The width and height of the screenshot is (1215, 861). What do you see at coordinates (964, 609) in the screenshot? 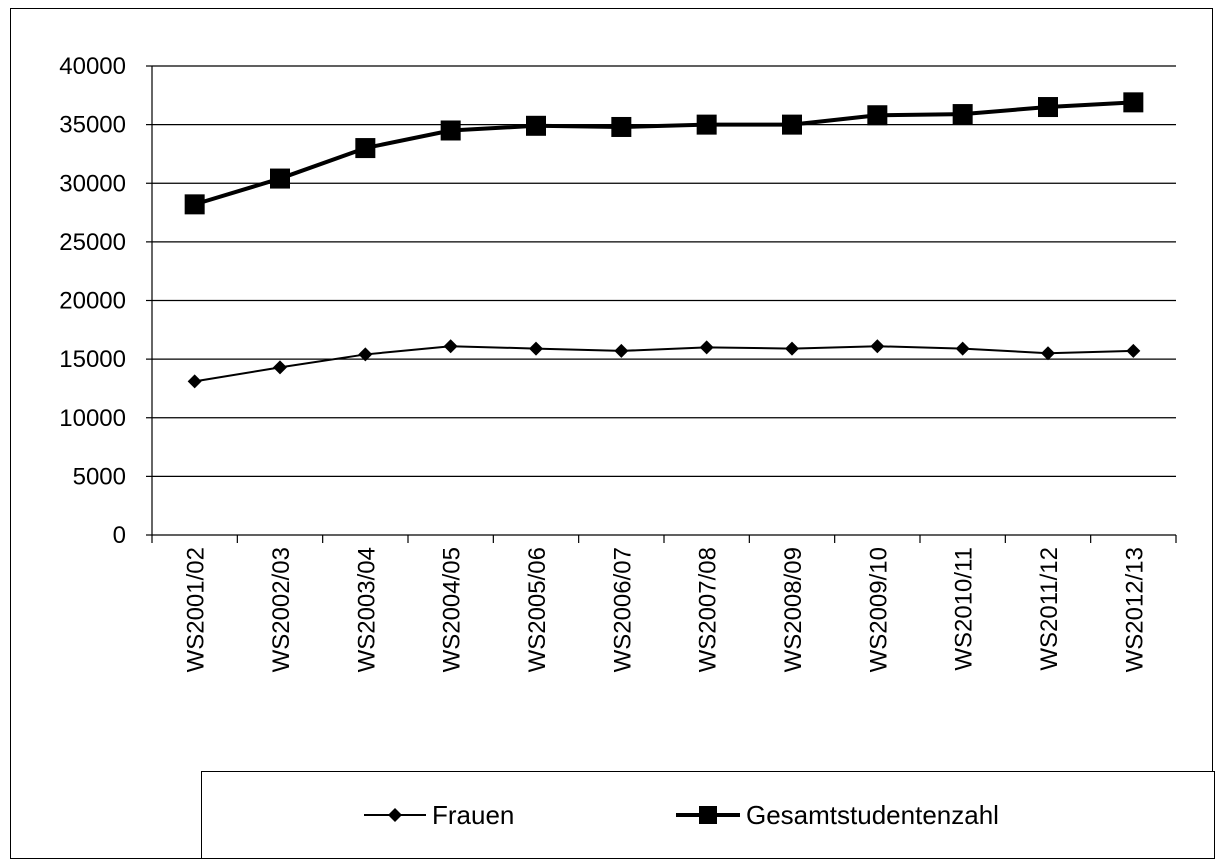
I see `x-tick-label: WS2010/11` at bounding box center [964, 609].